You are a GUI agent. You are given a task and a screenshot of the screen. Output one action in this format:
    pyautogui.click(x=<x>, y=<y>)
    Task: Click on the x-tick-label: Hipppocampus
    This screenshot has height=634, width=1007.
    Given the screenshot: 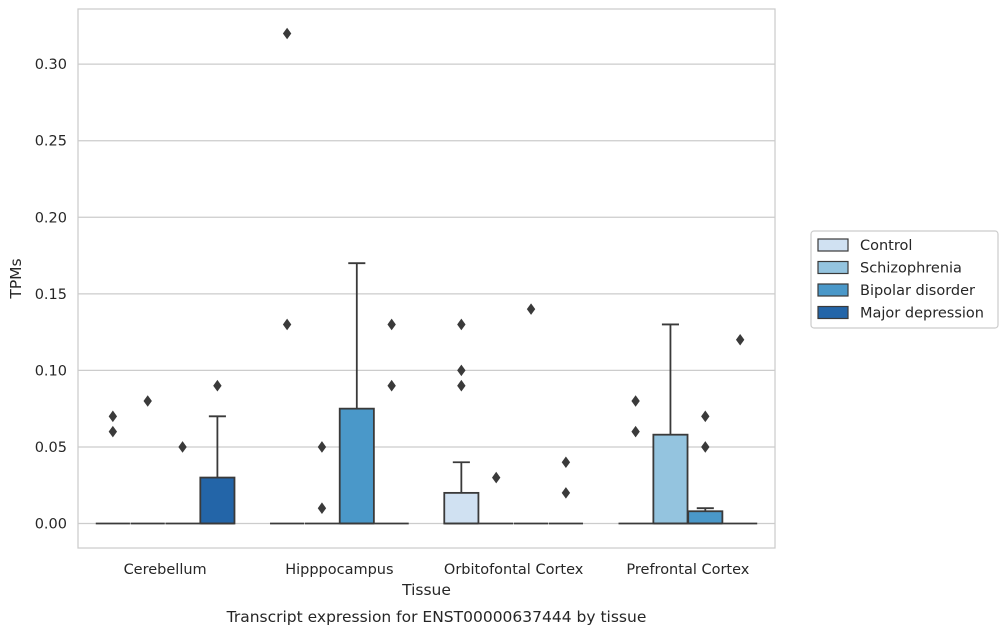 What is the action you would take?
    pyautogui.click(x=339, y=570)
    